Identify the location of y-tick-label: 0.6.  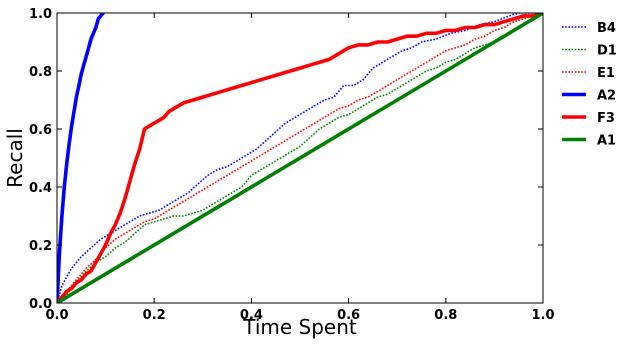
(40, 130).